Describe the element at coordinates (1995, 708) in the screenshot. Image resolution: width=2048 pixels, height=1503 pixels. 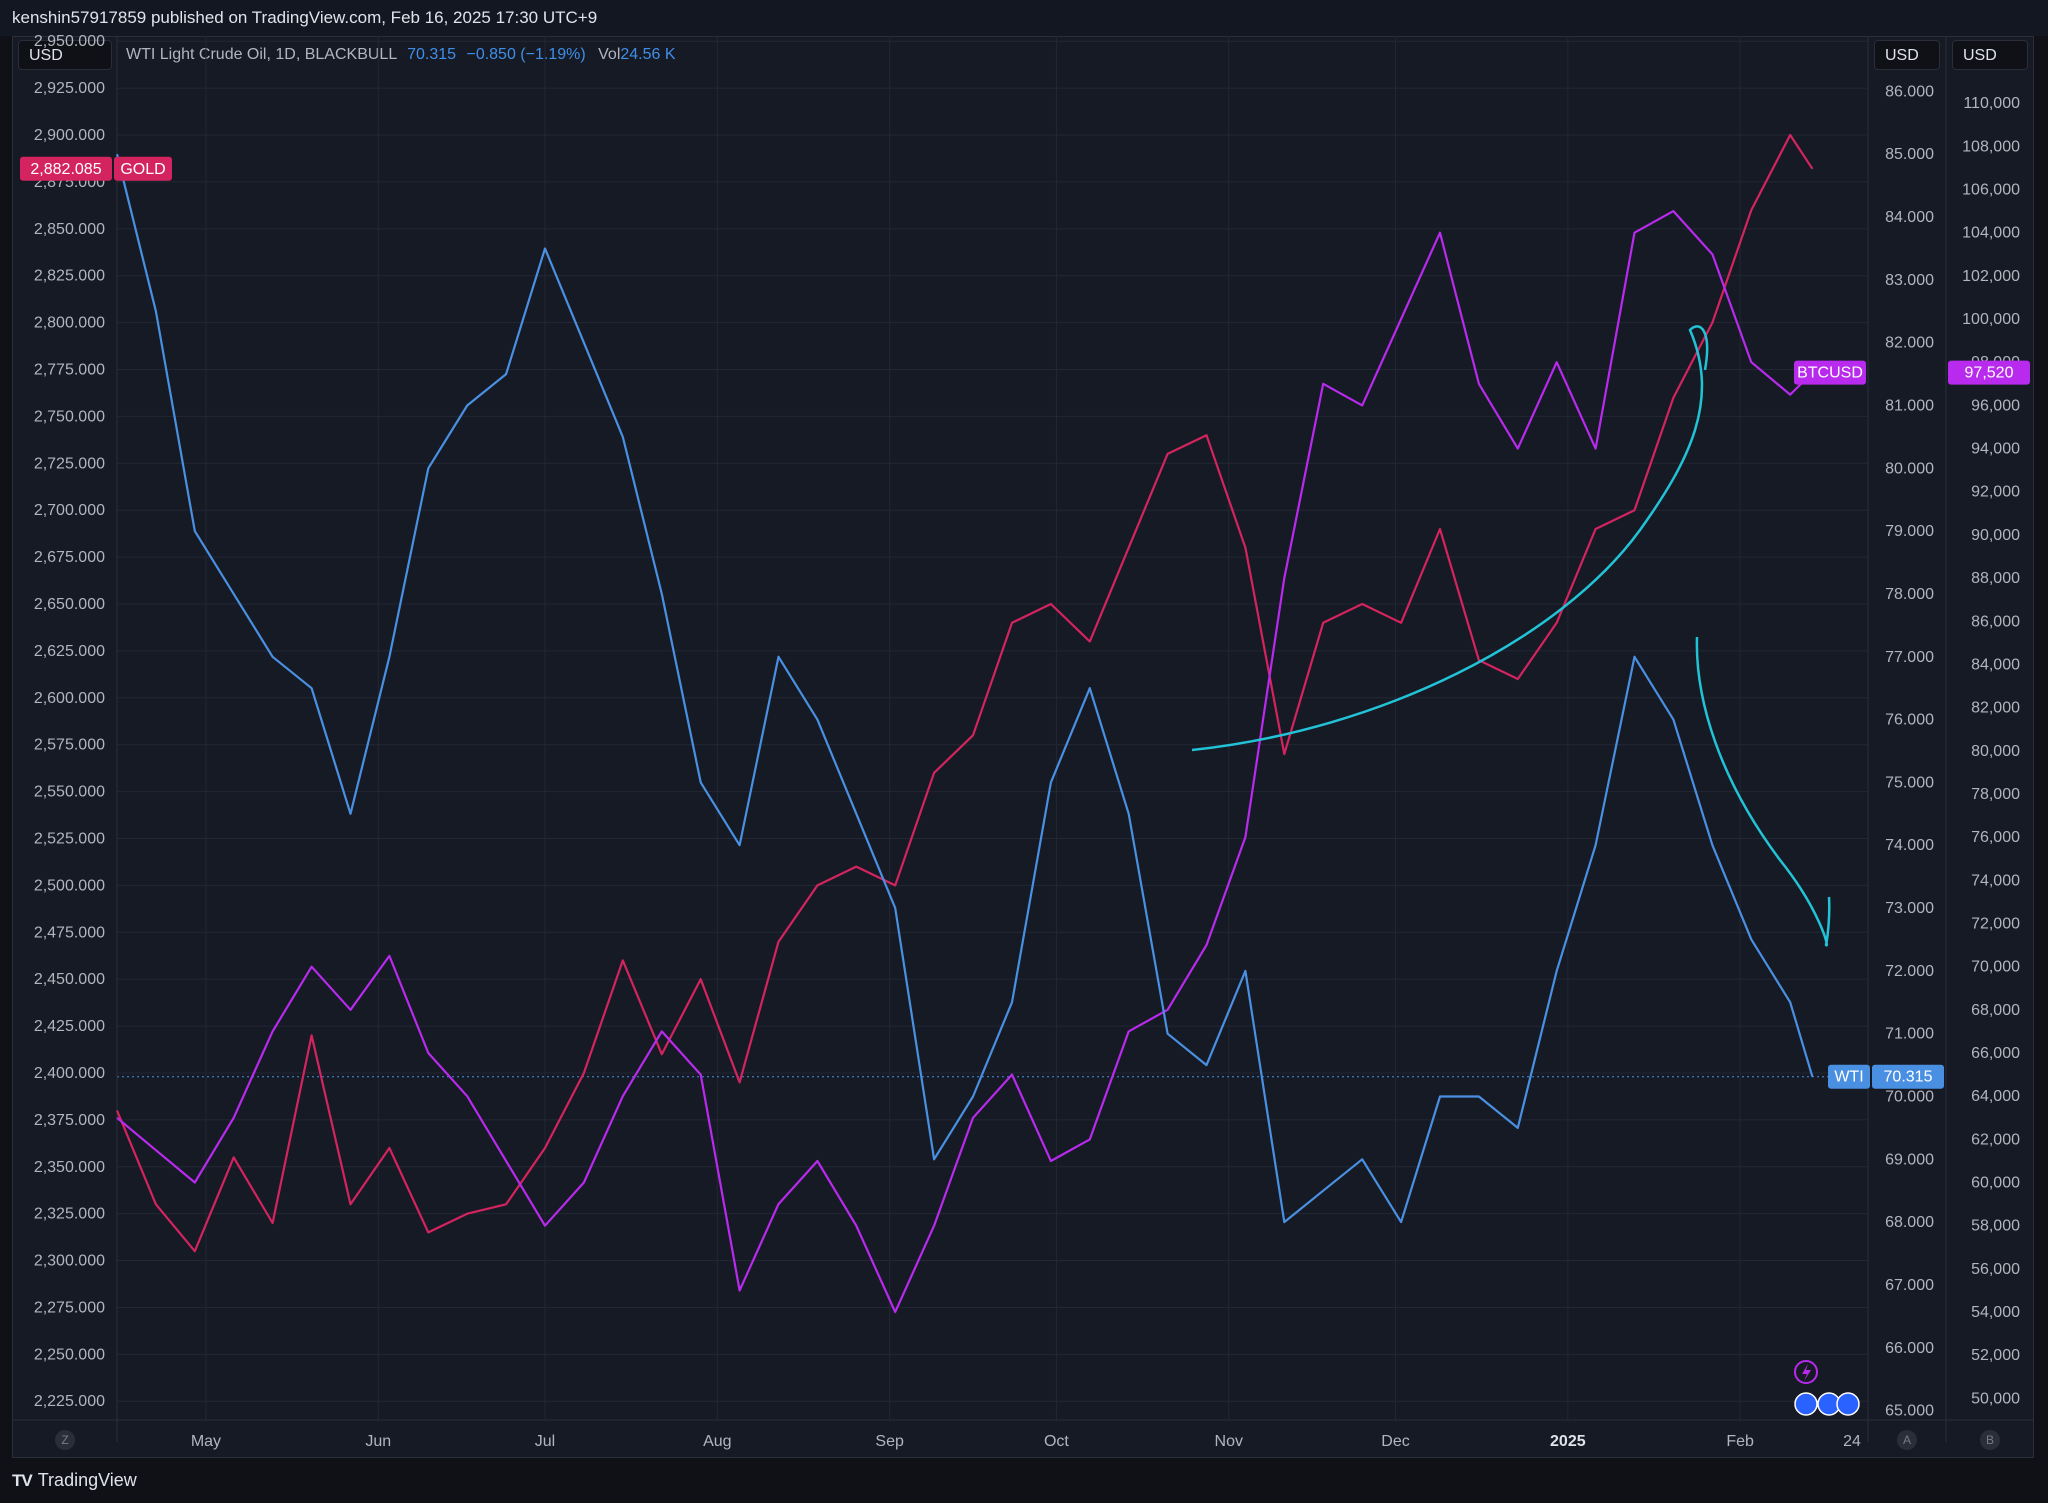
I see `right2-tick-label: 82,000` at that location.